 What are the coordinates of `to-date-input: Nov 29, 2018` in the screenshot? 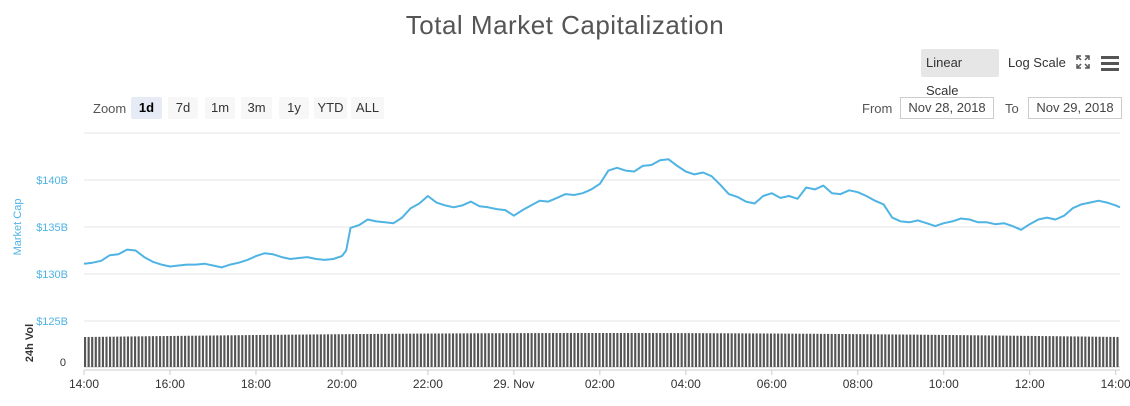 It's located at (1075, 108).